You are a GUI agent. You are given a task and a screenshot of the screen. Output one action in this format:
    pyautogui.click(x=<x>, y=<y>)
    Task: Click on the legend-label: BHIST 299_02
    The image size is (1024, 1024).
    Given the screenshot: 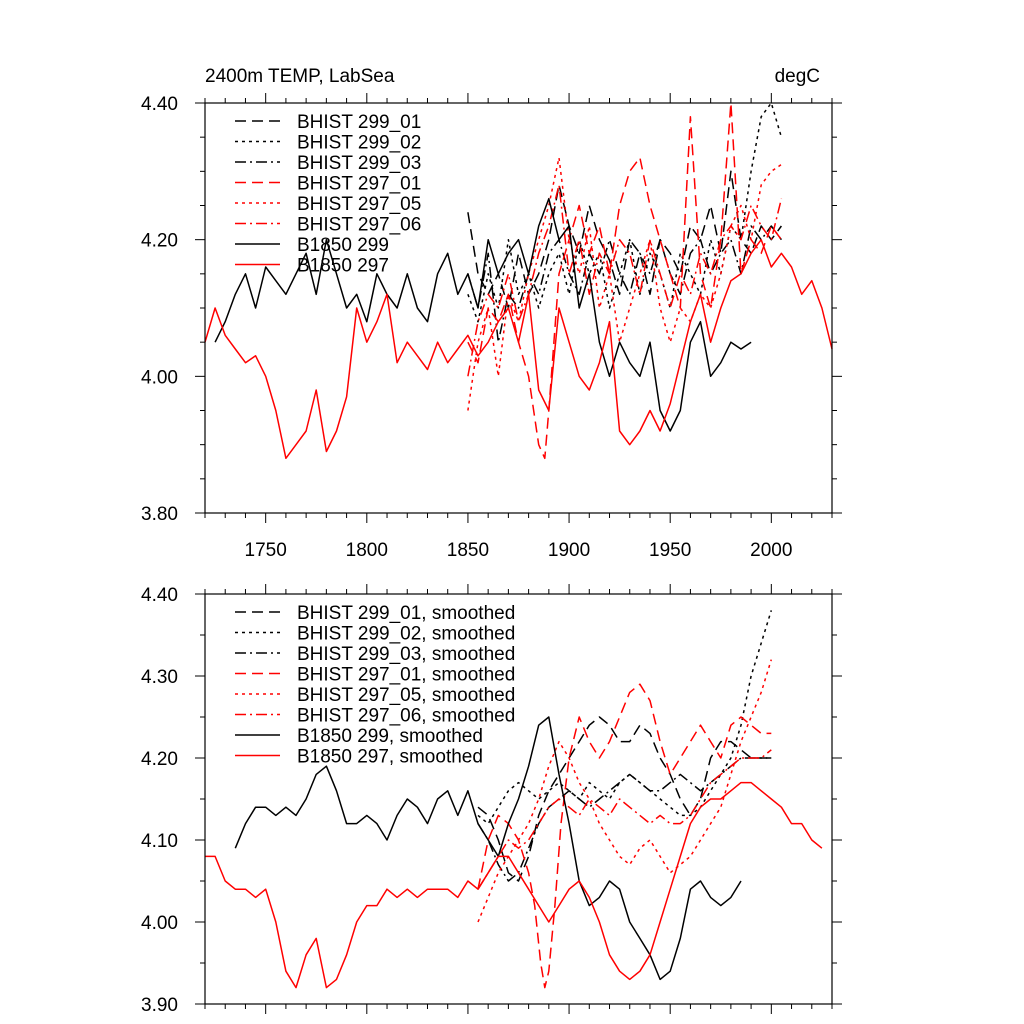 What is the action you would take?
    pyautogui.click(x=359, y=143)
    